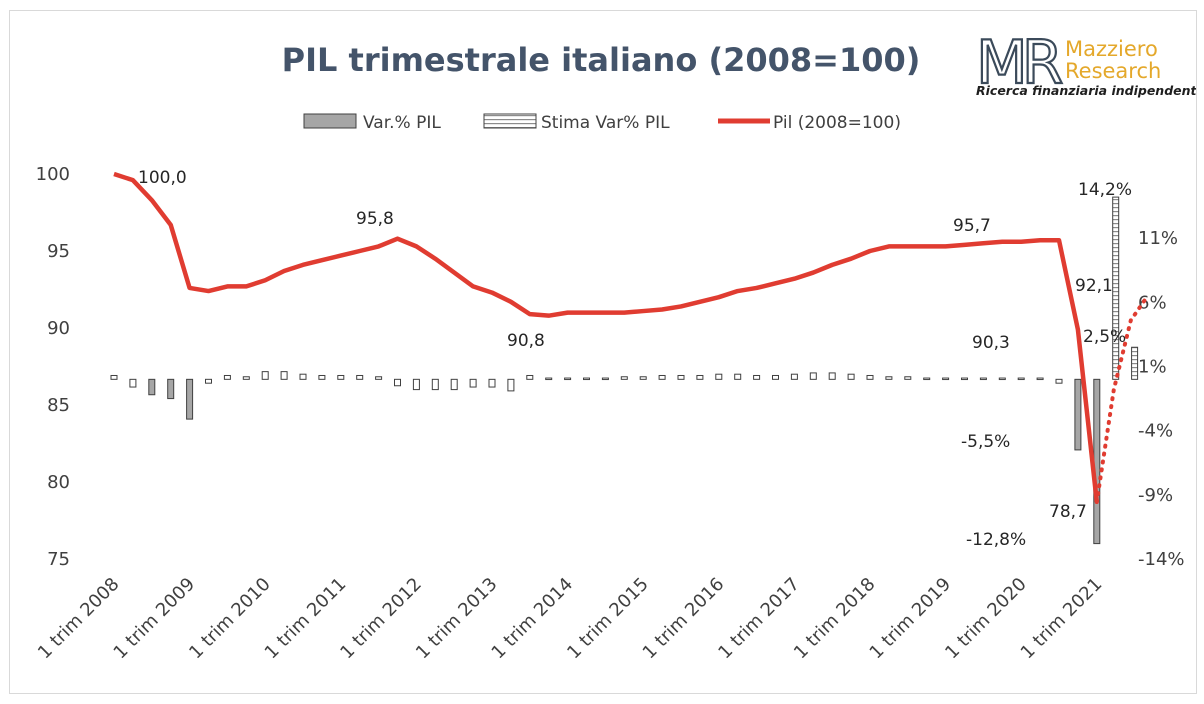 Image resolution: width=1204 pixels, height=704 pixels. Describe the element at coordinates (58, 405) in the screenshot. I see `y-left-tick-85: 85` at that location.